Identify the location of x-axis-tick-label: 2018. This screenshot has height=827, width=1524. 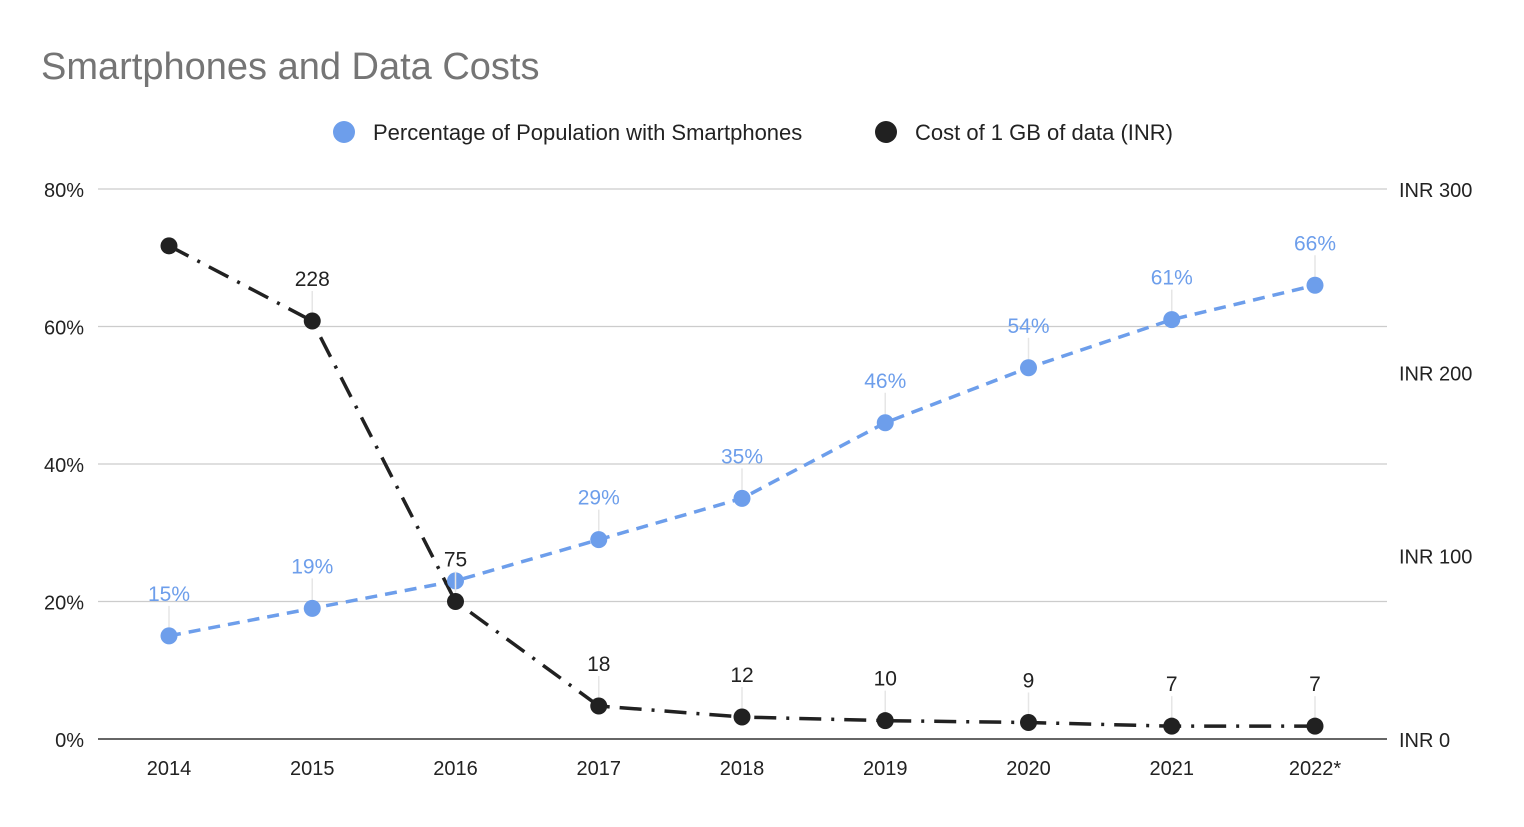
(742, 769).